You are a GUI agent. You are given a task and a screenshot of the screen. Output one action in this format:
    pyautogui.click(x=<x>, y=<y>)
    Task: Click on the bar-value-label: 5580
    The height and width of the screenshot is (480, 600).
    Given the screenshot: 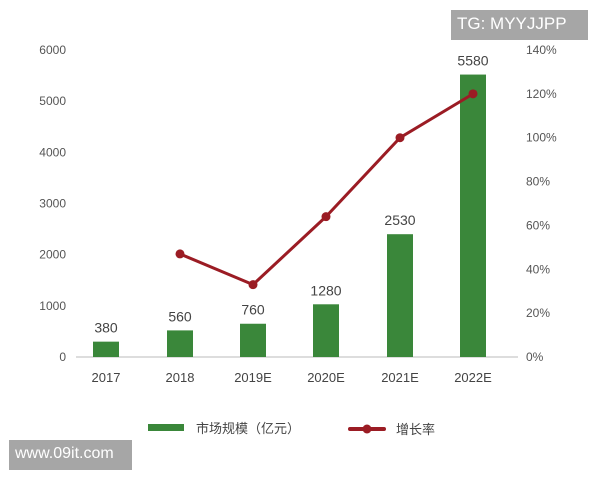 What is the action you would take?
    pyautogui.click(x=472, y=61)
    